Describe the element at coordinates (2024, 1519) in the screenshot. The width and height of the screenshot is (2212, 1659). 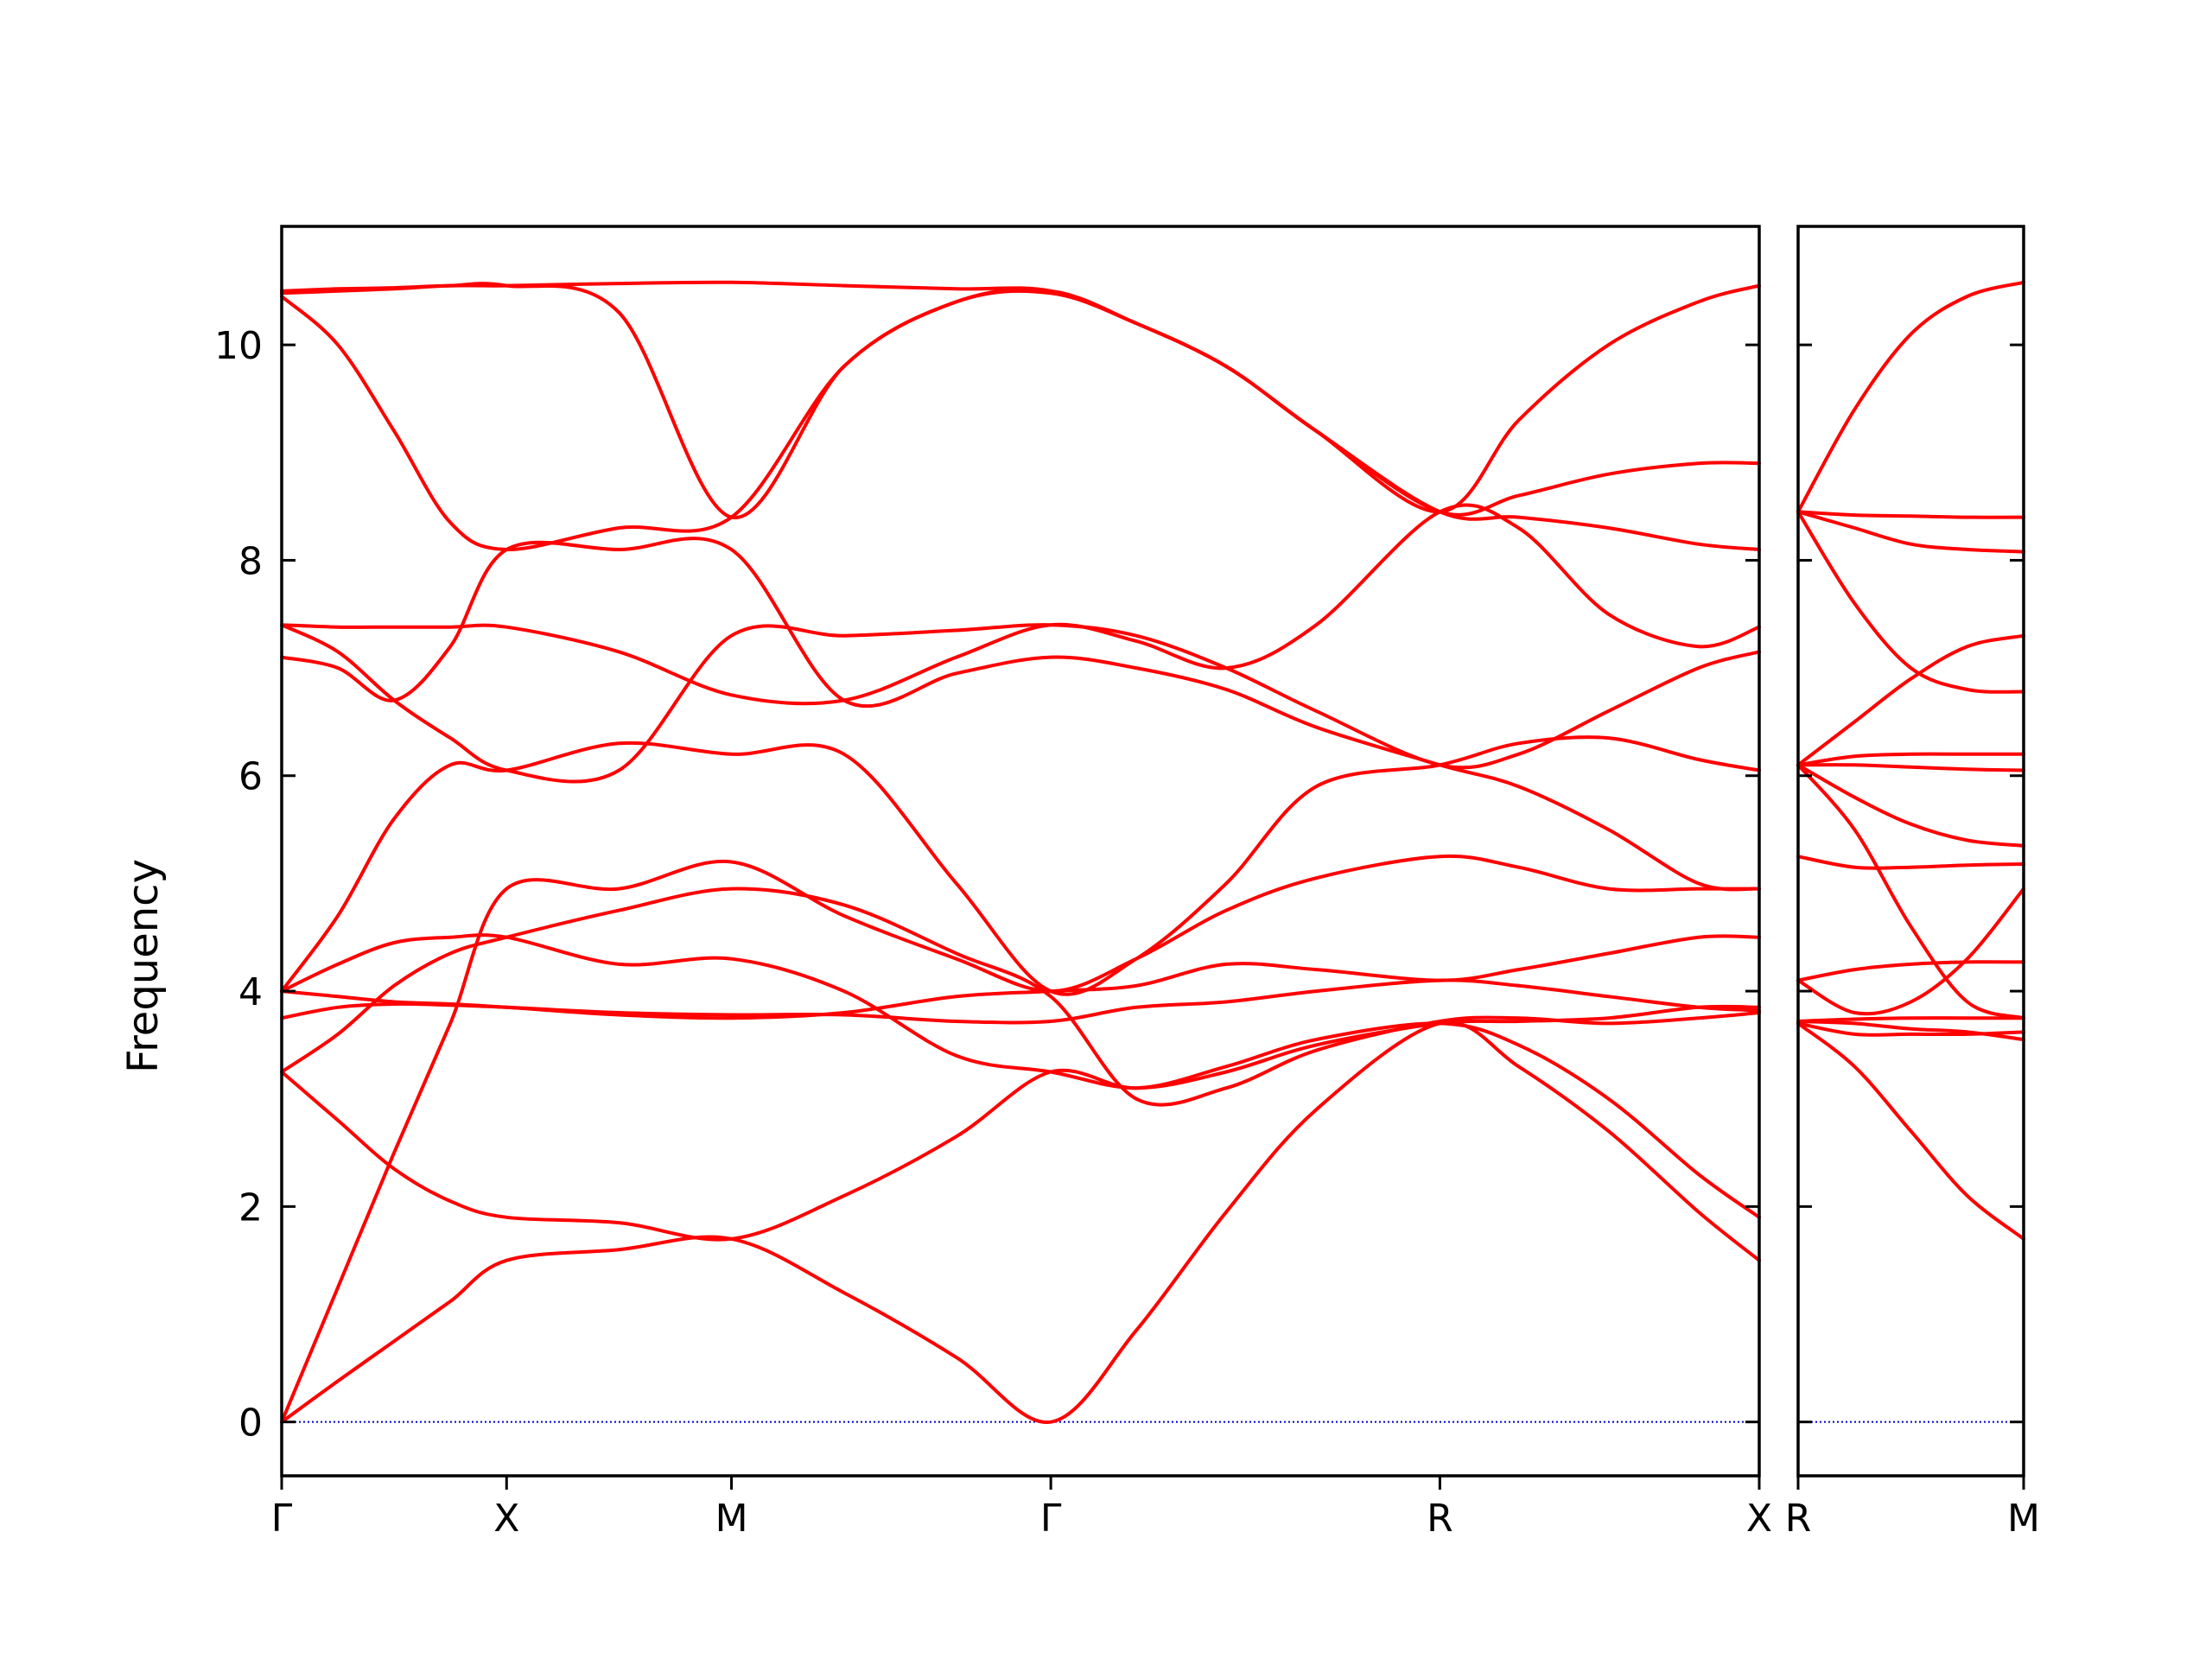
I see `x-tick-label-1-1: M` at that location.